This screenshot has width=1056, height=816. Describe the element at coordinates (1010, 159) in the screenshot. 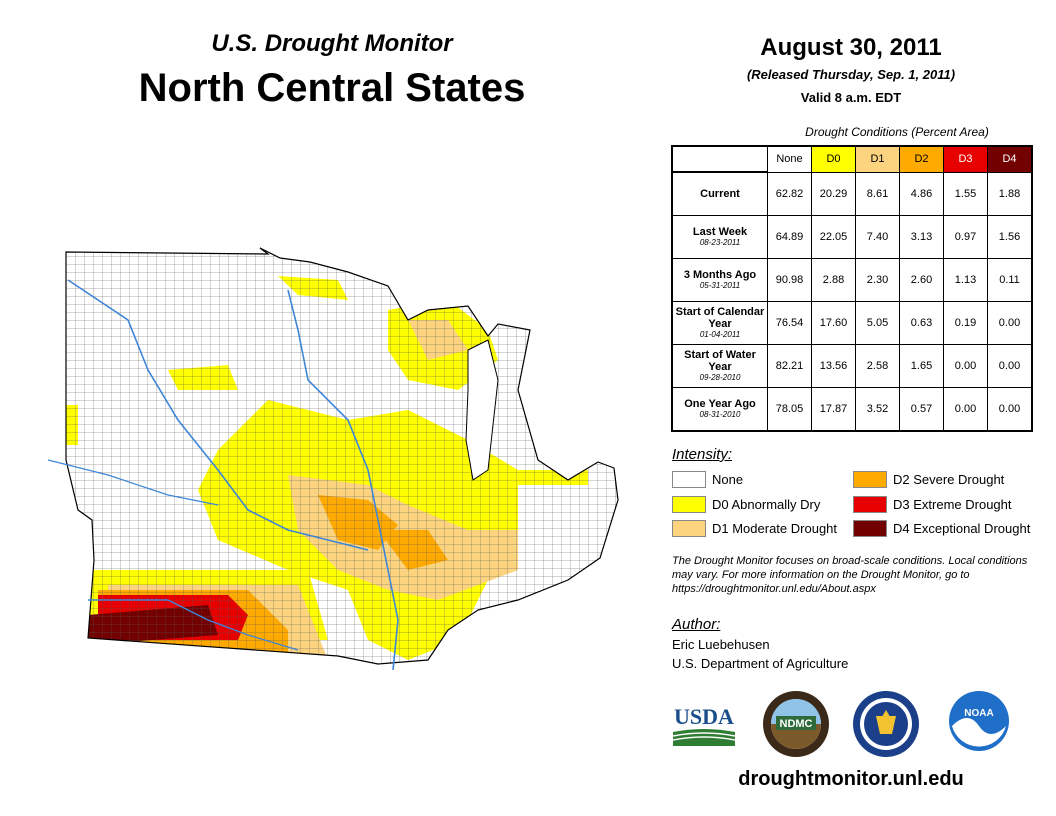

I see `column-header-d4: D4` at that location.